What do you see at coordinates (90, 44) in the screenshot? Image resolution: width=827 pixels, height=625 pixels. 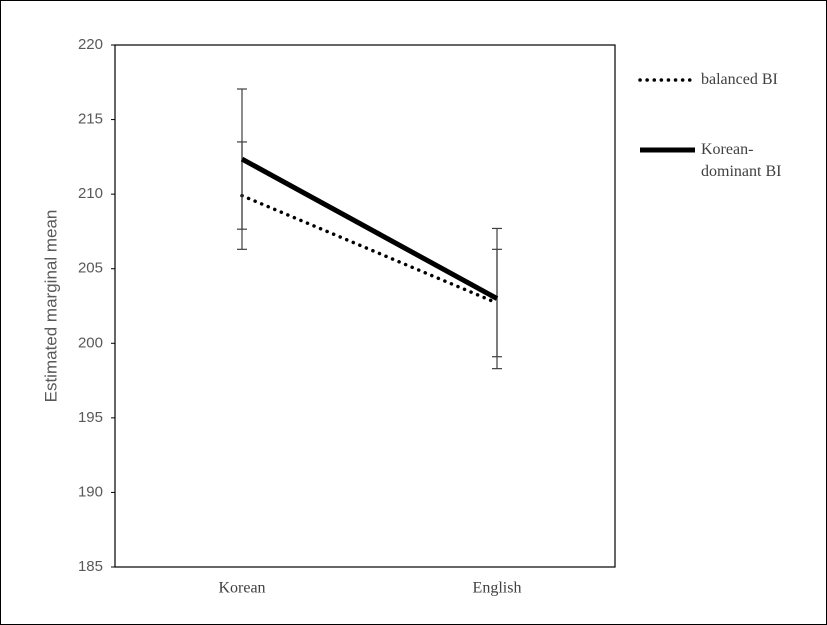 I see `y-tick-label: 220` at bounding box center [90, 44].